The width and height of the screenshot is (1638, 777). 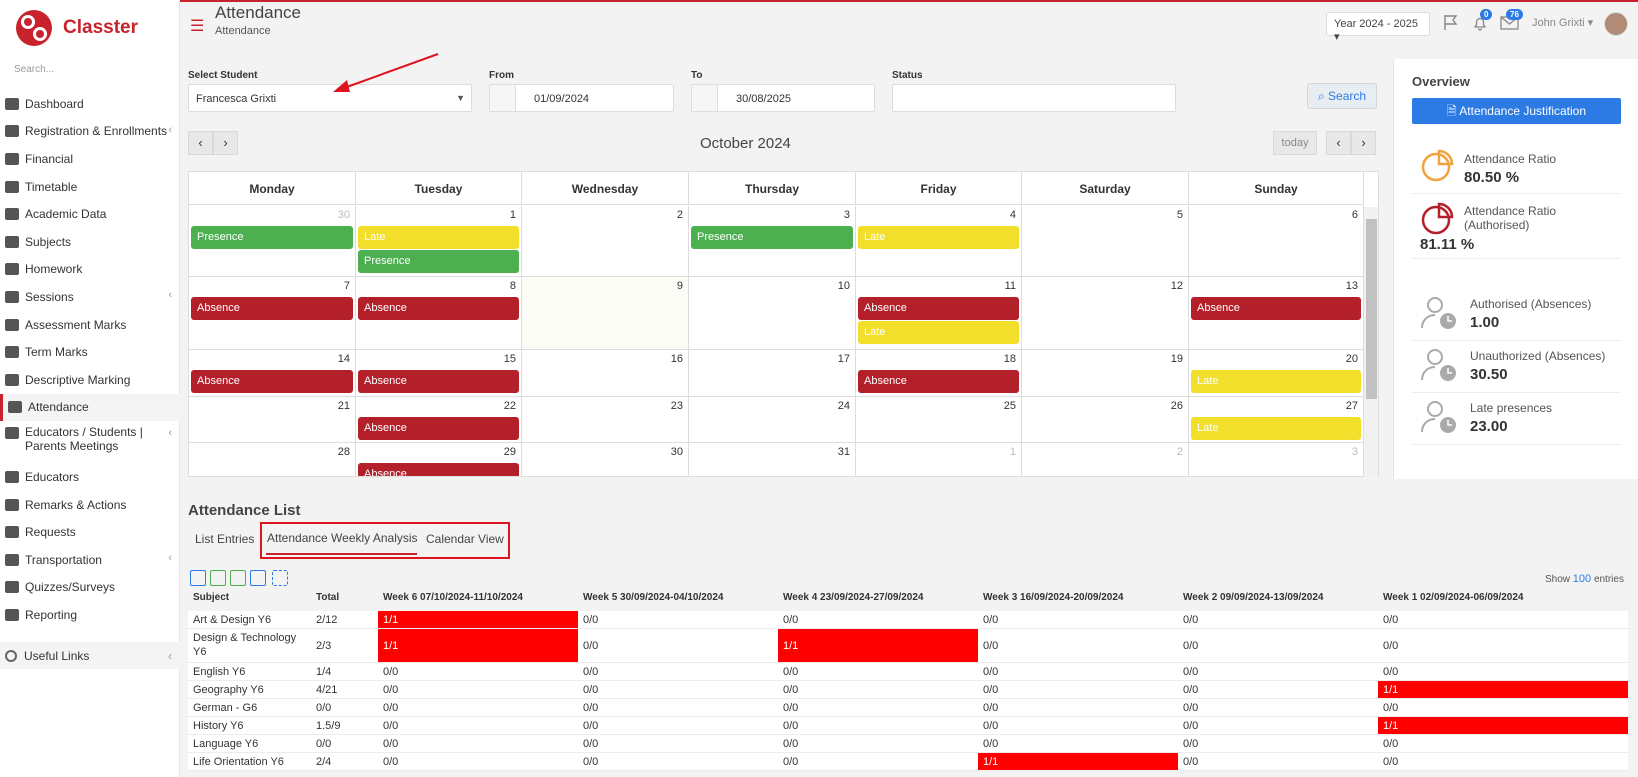 I want to click on calendar-day-cell: 8 Absence, so click(x=439, y=313).